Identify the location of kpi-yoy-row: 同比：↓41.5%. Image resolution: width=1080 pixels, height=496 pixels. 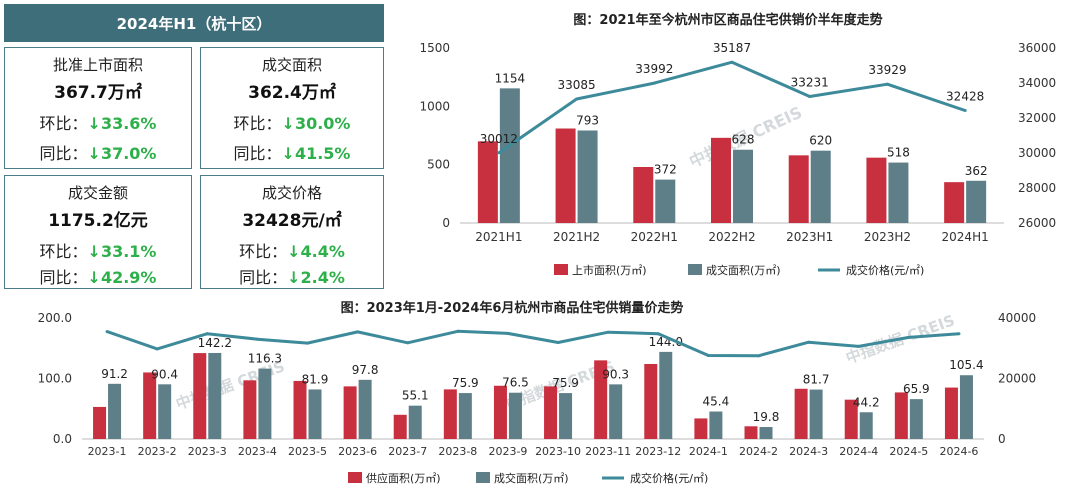
(292, 152).